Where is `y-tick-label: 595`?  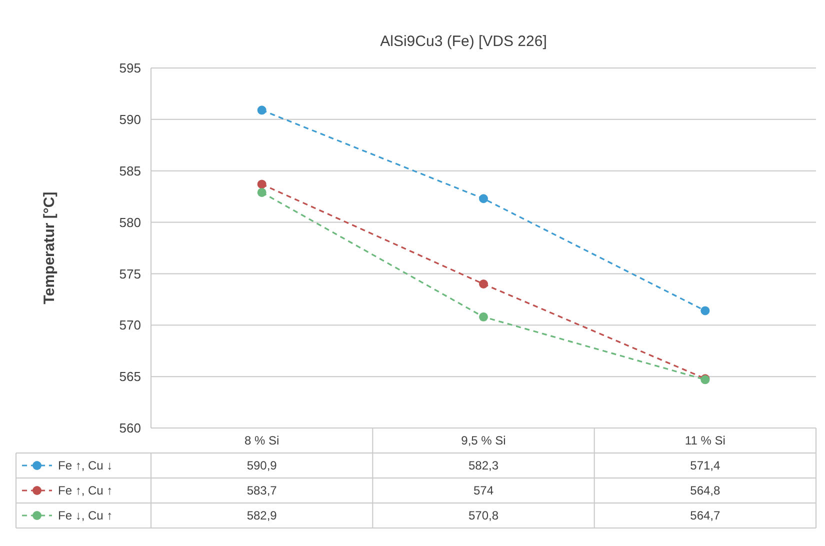
y-tick-label: 595 is located at coordinates (130, 68).